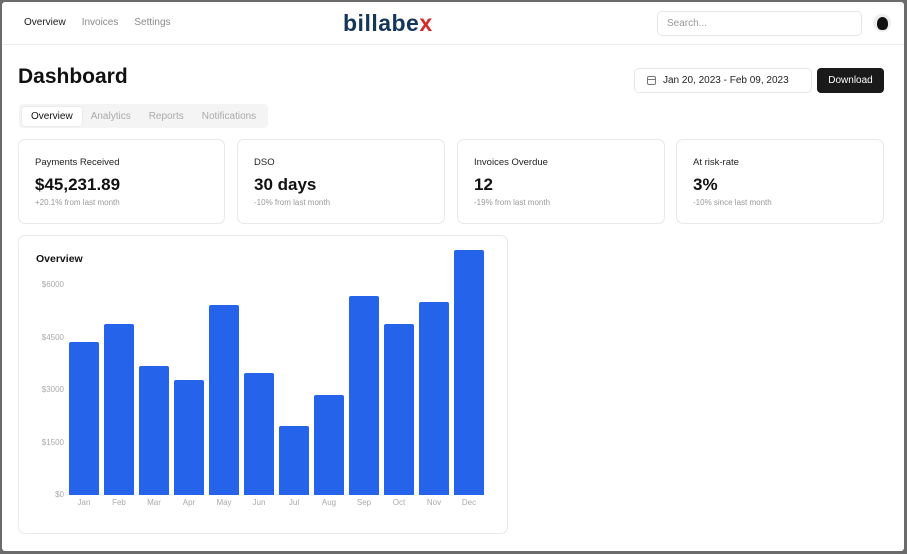  I want to click on y-tick-label: $3000, so click(52, 389).